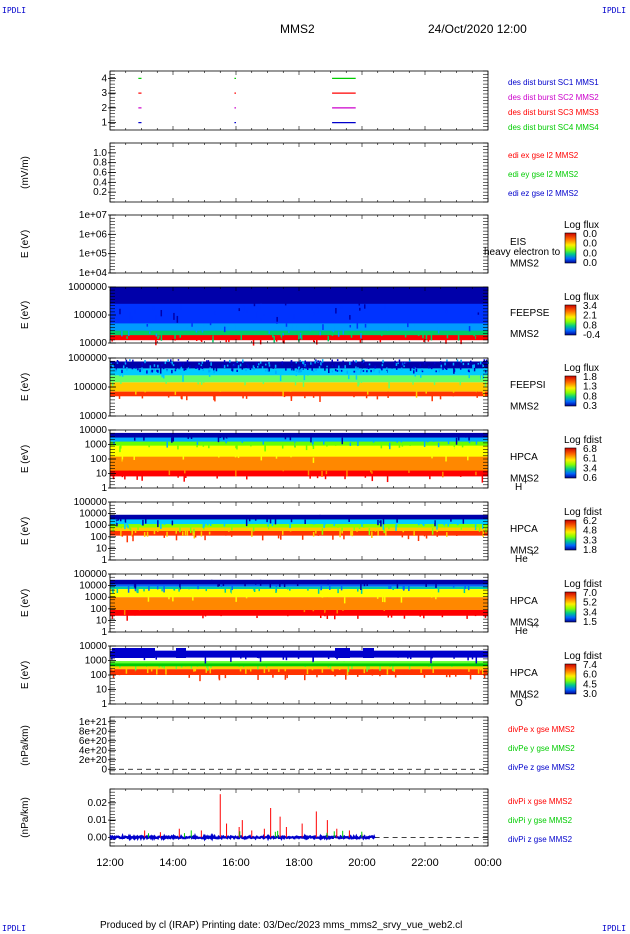  What do you see at coordinates (87, 358) in the screenshot?
I see `feepsi-ytick-label: 1000000` at bounding box center [87, 358].